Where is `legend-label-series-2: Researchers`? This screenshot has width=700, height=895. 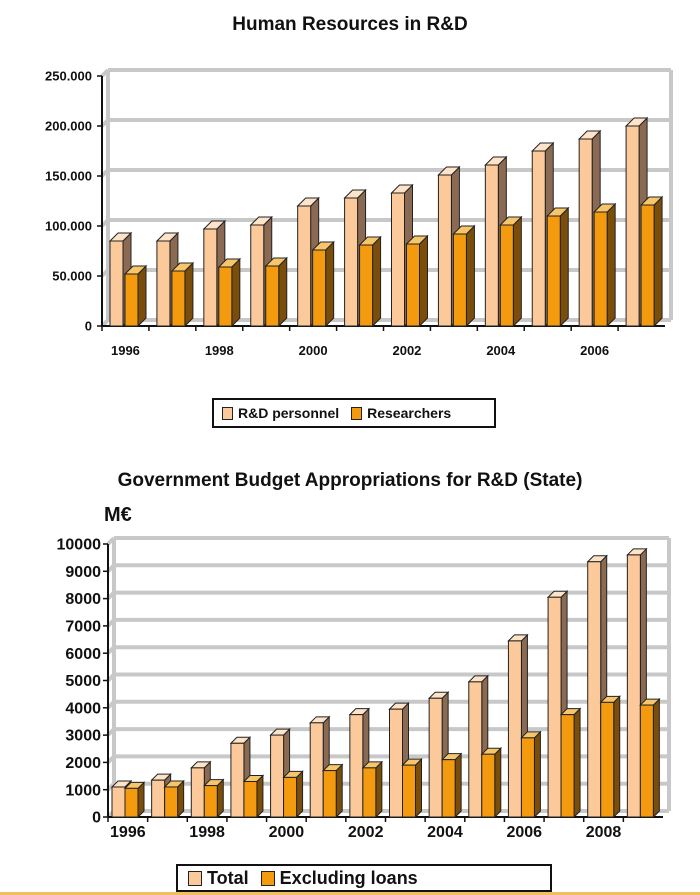 legend-label-series-2: Researchers is located at coordinates (409, 413).